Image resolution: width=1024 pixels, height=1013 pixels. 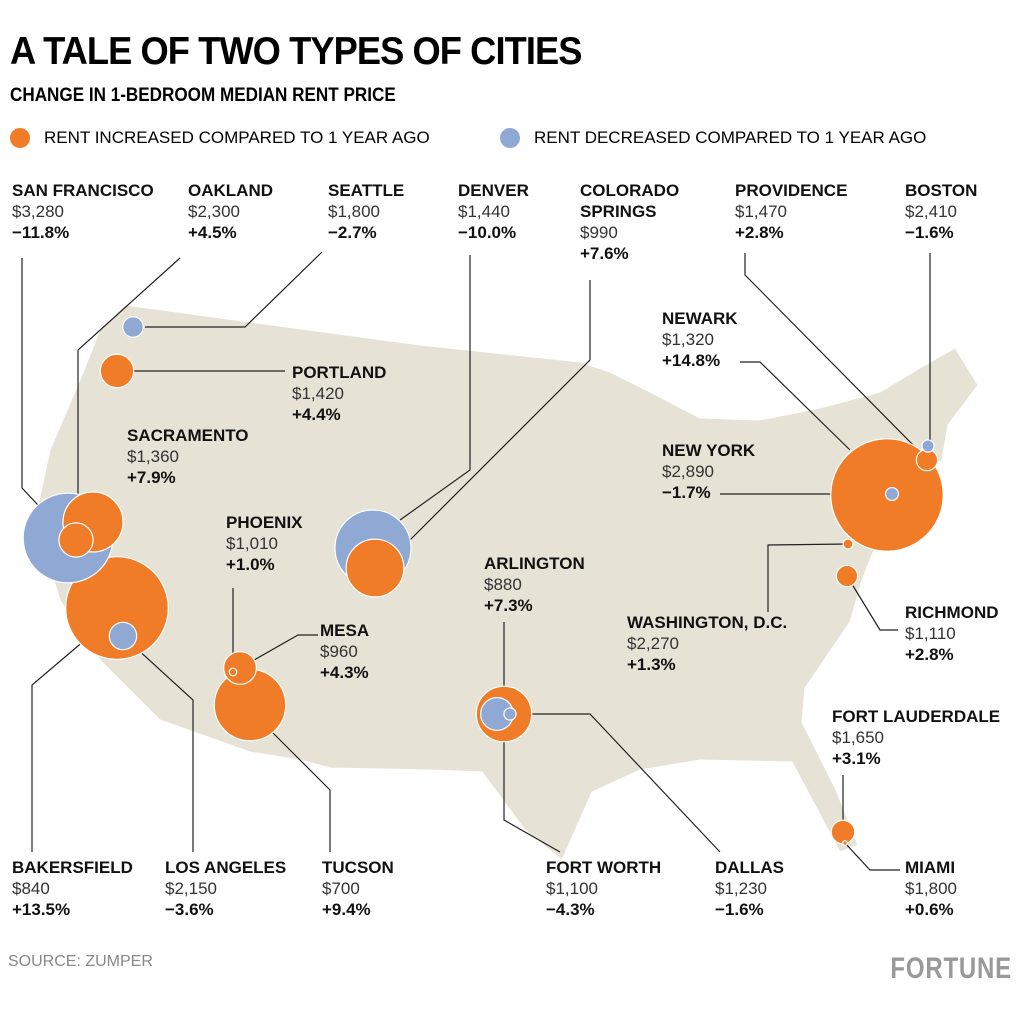 I want to click on legend-item: RENT DECREASED COMPARED TO 1 YEAR AGO, so click(x=713, y=138).